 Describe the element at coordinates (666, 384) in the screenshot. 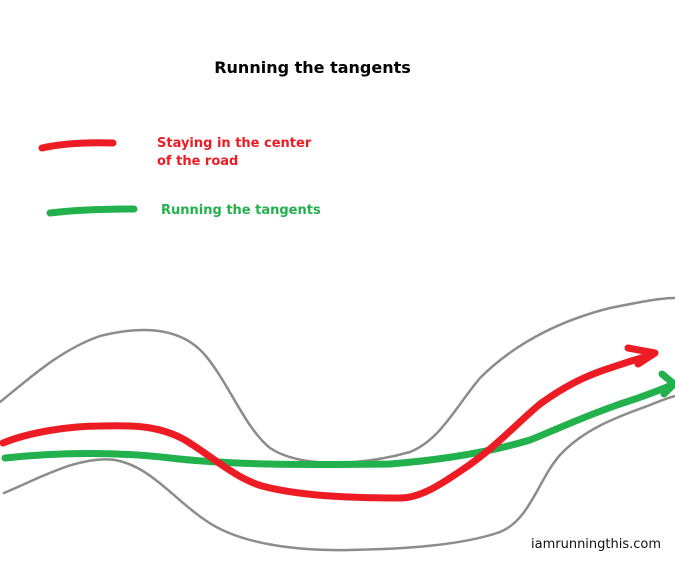

I see `tangent-route-arrowhead` at that location.